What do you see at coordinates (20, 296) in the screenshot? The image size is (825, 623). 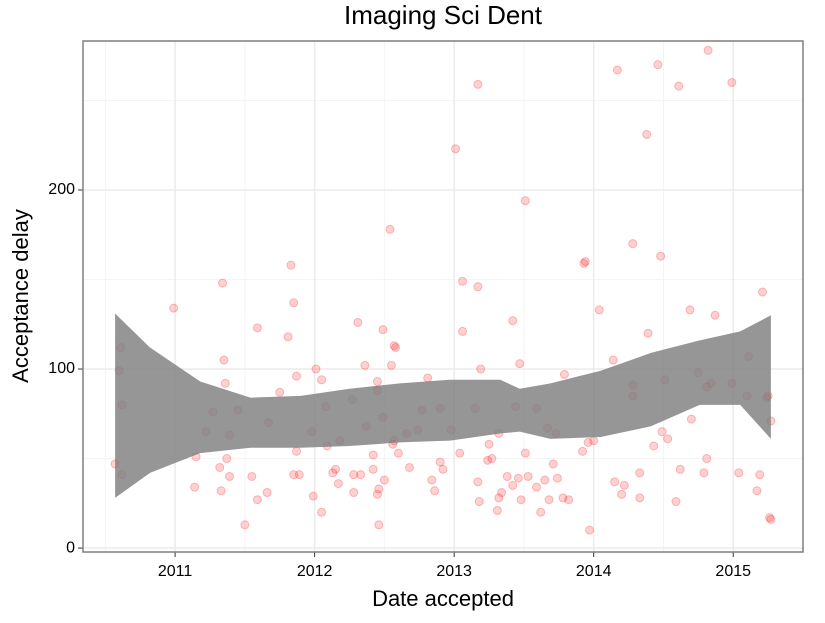 I see `y-axis-title: Acceptance delay` at bounding box center [20, 296].